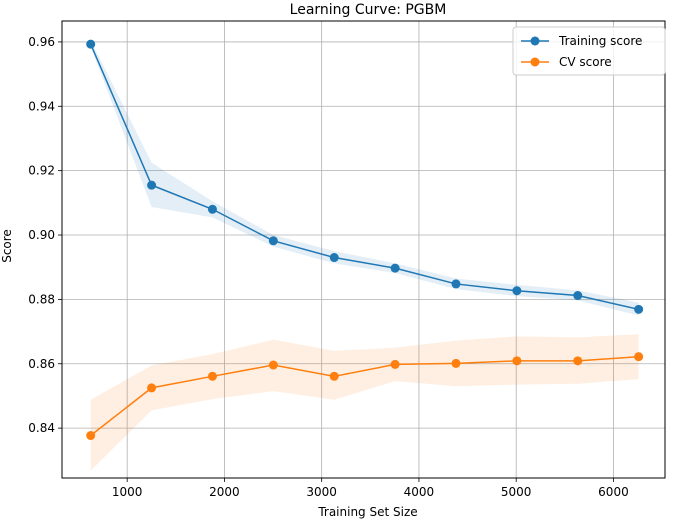 The image size is (673, 521). What do you see at coordinates (368, 10) in the screenshot?
I see `chart-title: Learning Curve: PGBM` at bounding box center [368, 10].